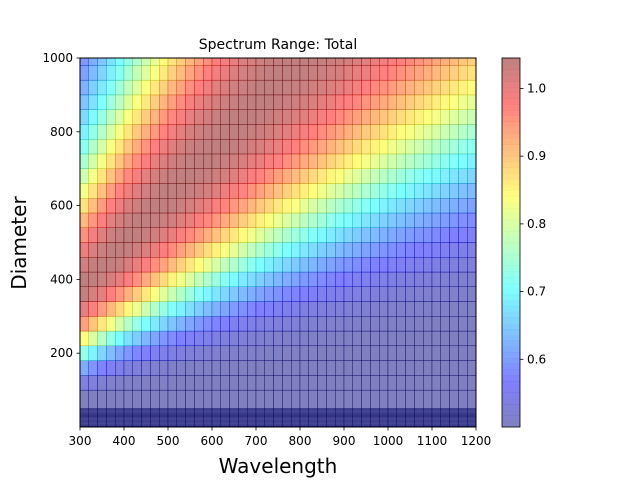  Describe the element at coordinates (61, 353) in the screenshot. I see `y-tick-label: 200` at that location.